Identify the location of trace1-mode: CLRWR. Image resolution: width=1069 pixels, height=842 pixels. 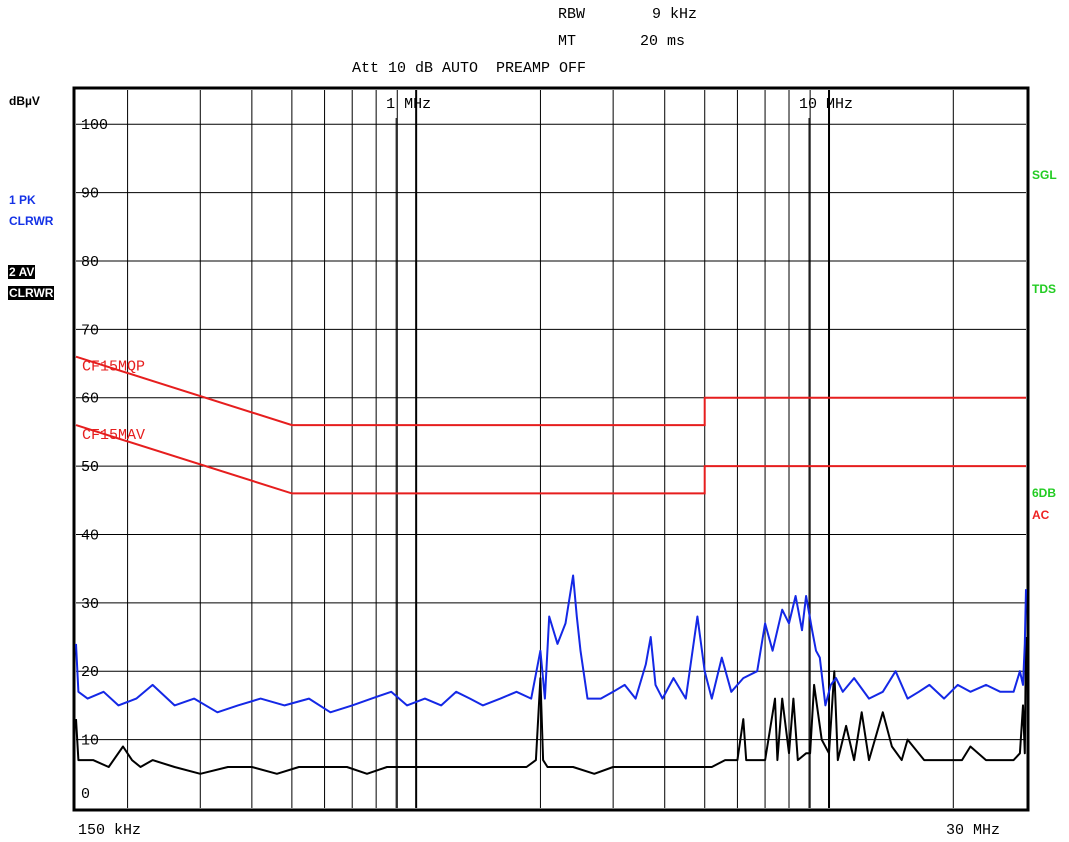
(31, 221).